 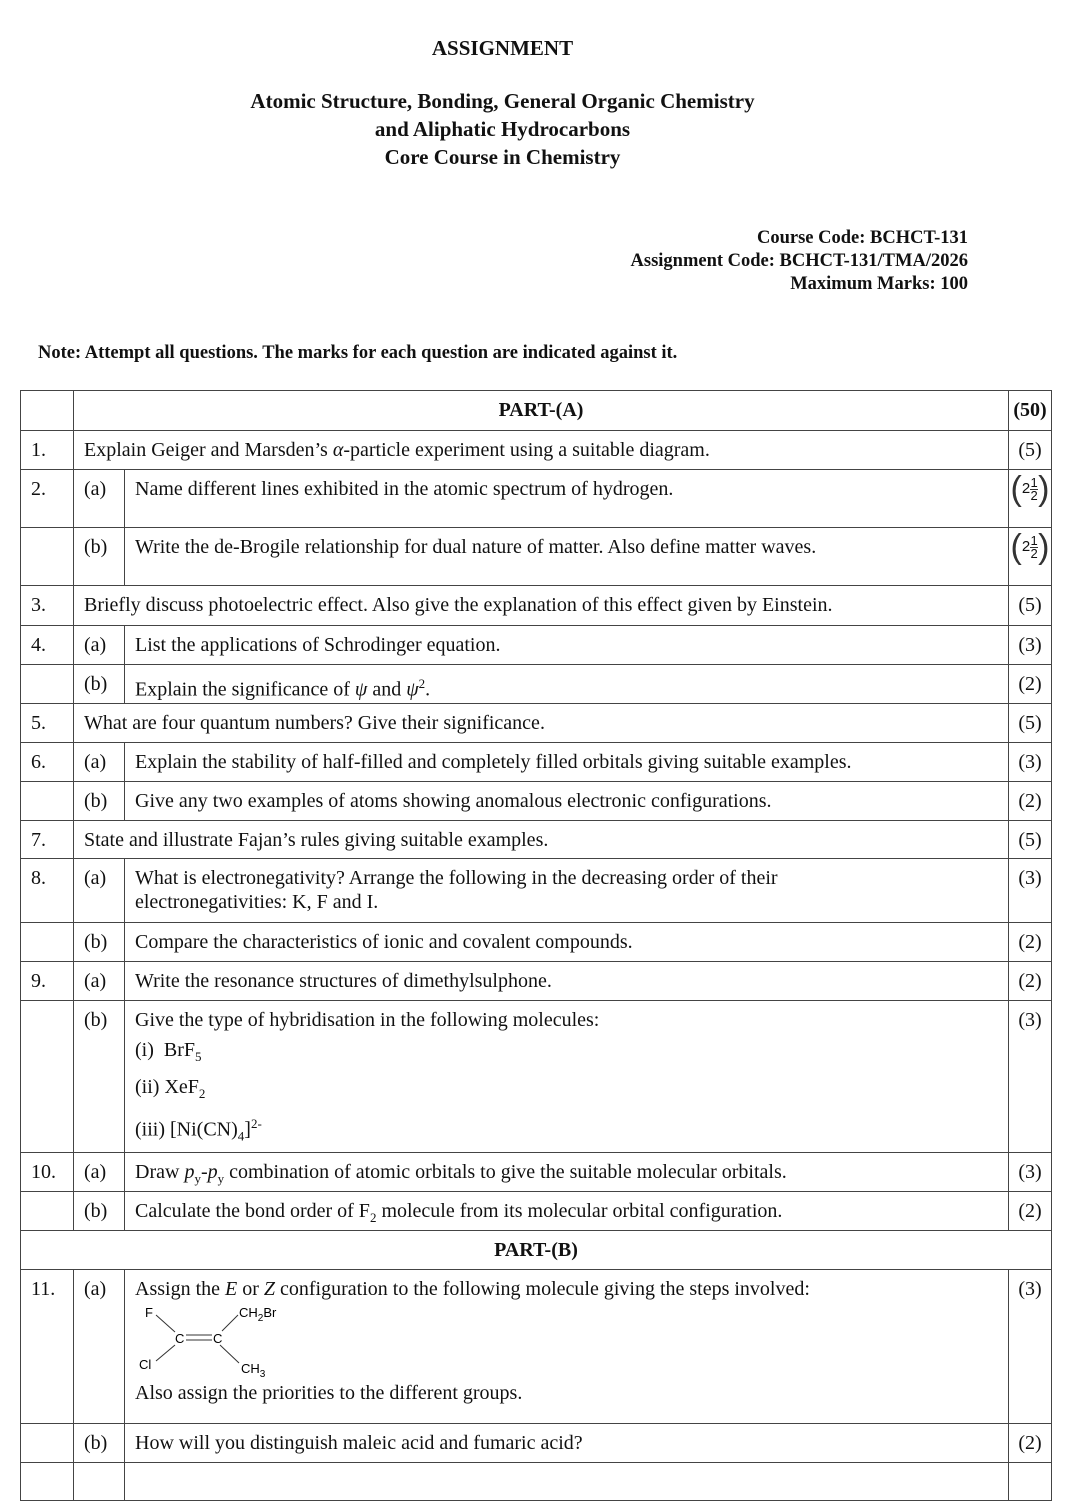 What do you see at coordinates (1030, 410) in the screenshot?
I see `part-a-marks: (50)` at bounding box center [1030, 410].